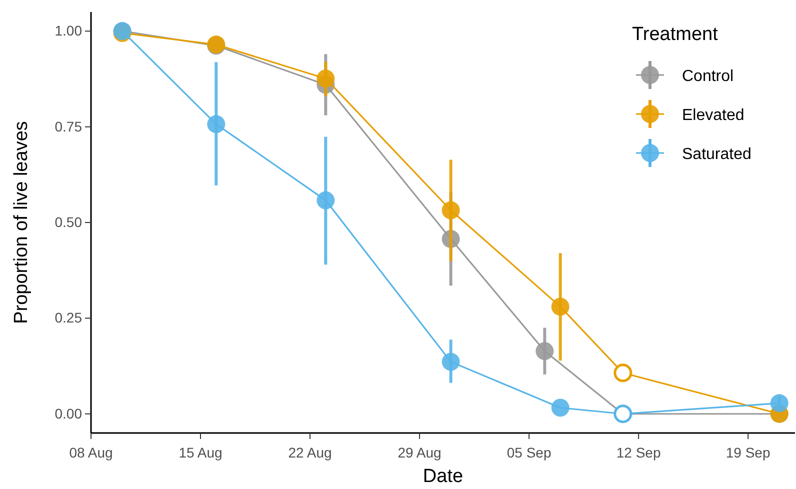 This screenshot has height=489, width=796. Describe the element at coordinates (708, 76) in the screenshot. I see `legend-label: Control` at that location.